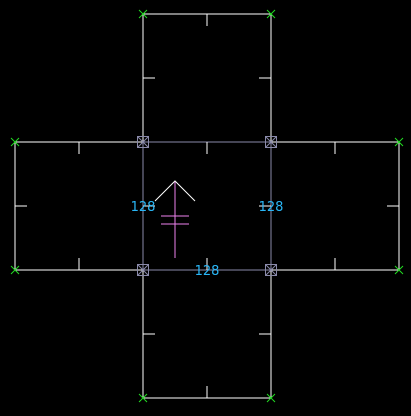 Image resolution: width=411 pixels, height=416 pixels. I want to click on up-arrow-icon, so click(175, 219).